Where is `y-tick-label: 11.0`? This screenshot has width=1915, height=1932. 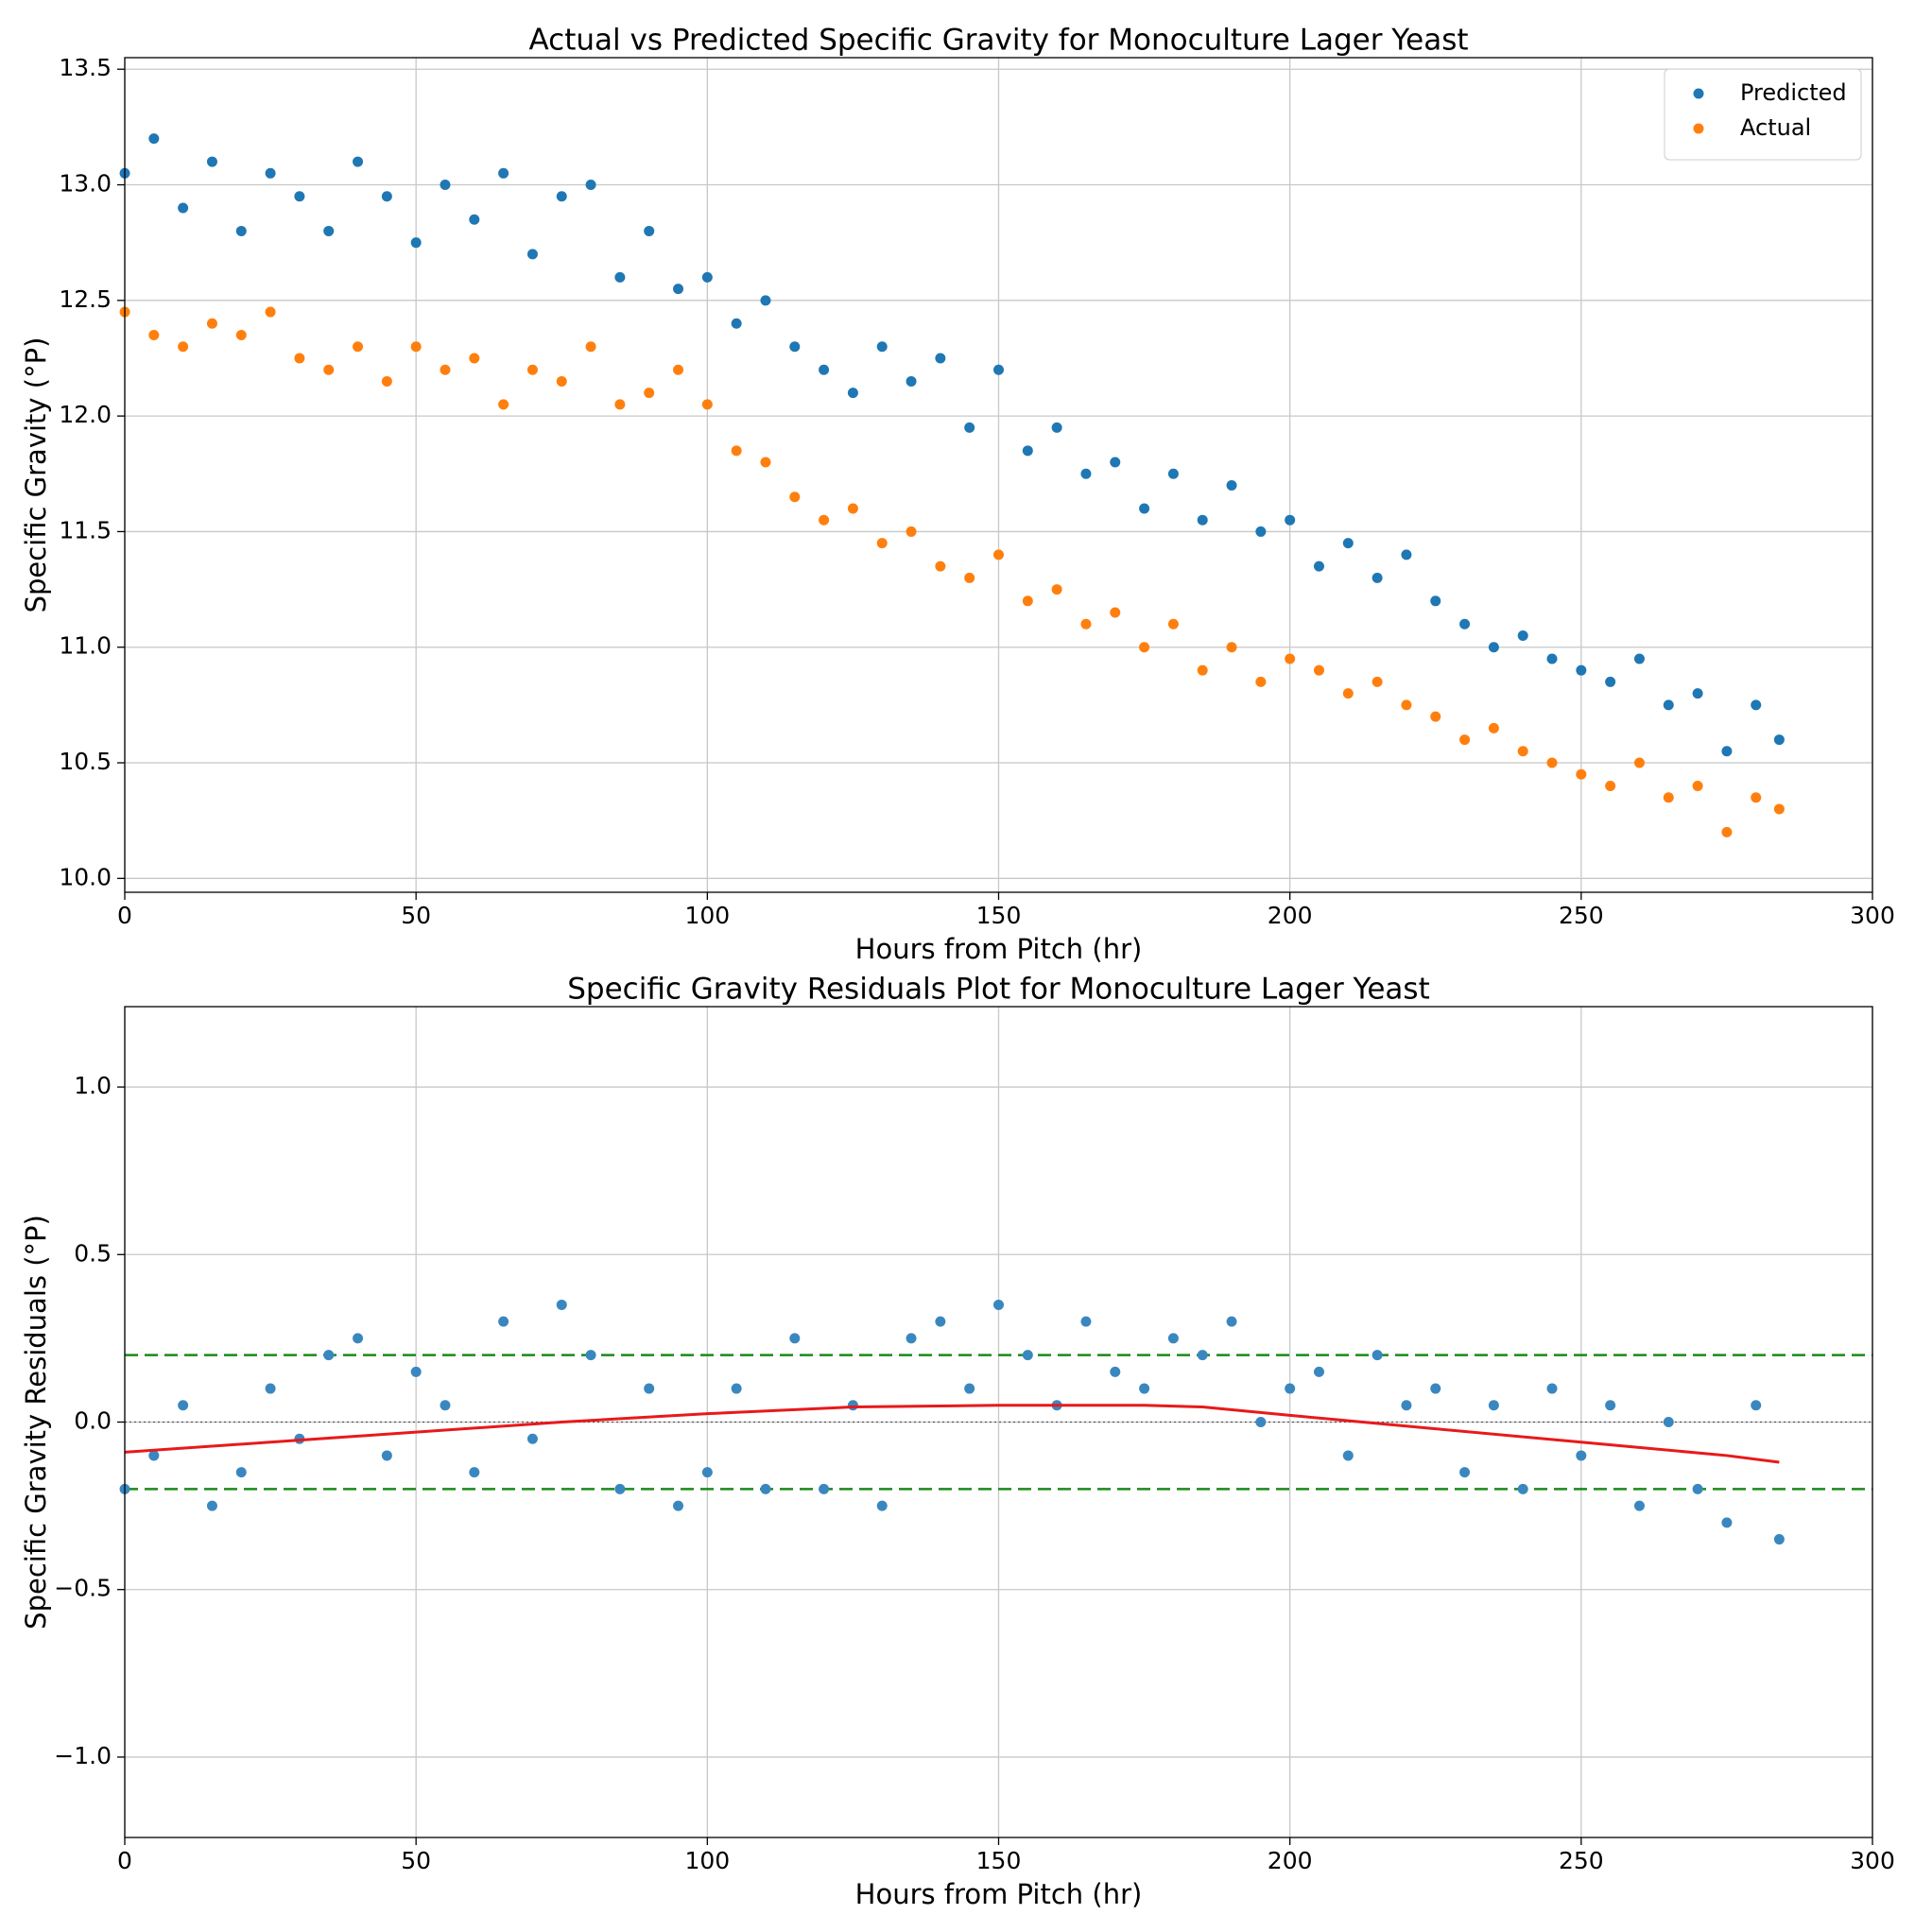 y-tick-label: 11.0 is located at coordinates (86, 646).